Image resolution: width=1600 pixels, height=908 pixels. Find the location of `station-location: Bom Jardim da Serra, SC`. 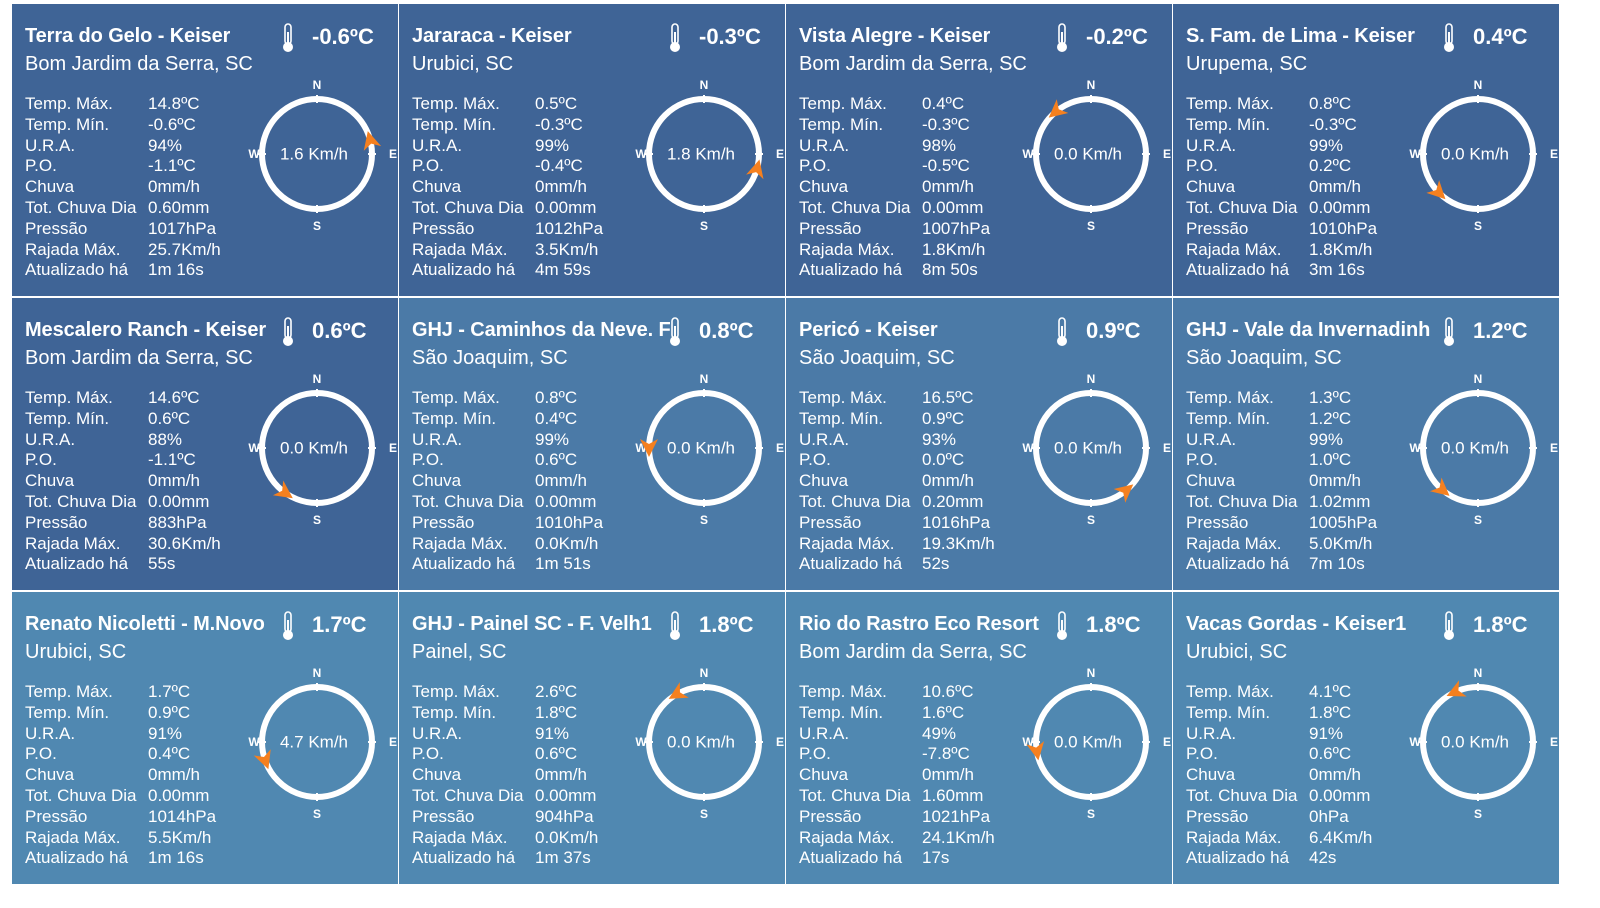

station-location: Bom Jardim da Serra, SC is located at coordinates (913, 652).